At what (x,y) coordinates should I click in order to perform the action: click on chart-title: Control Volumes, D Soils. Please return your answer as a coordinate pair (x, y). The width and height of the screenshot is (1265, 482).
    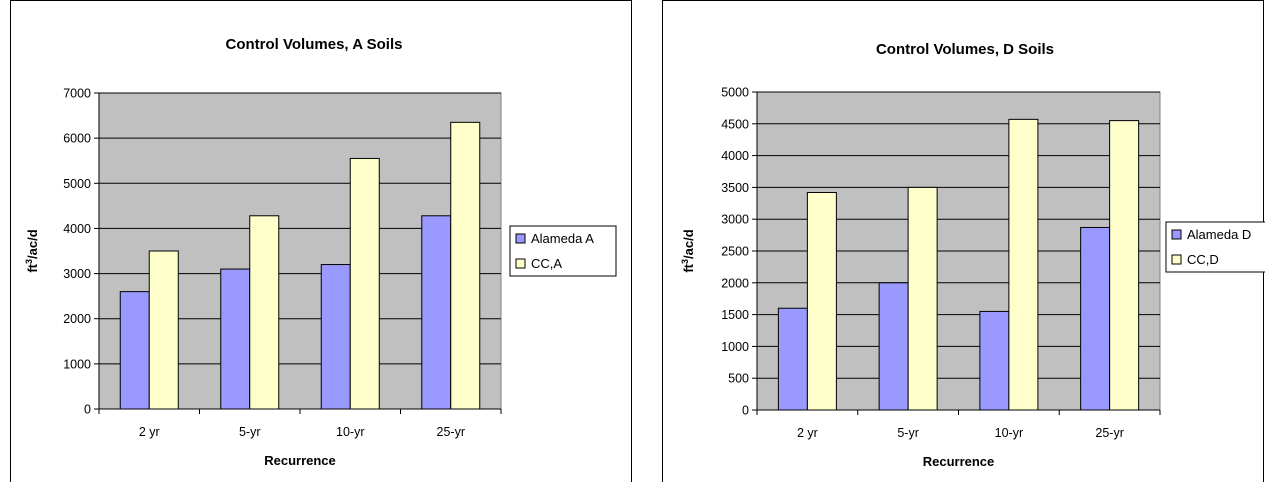
    Looking at the image, I should click on (965, 49).